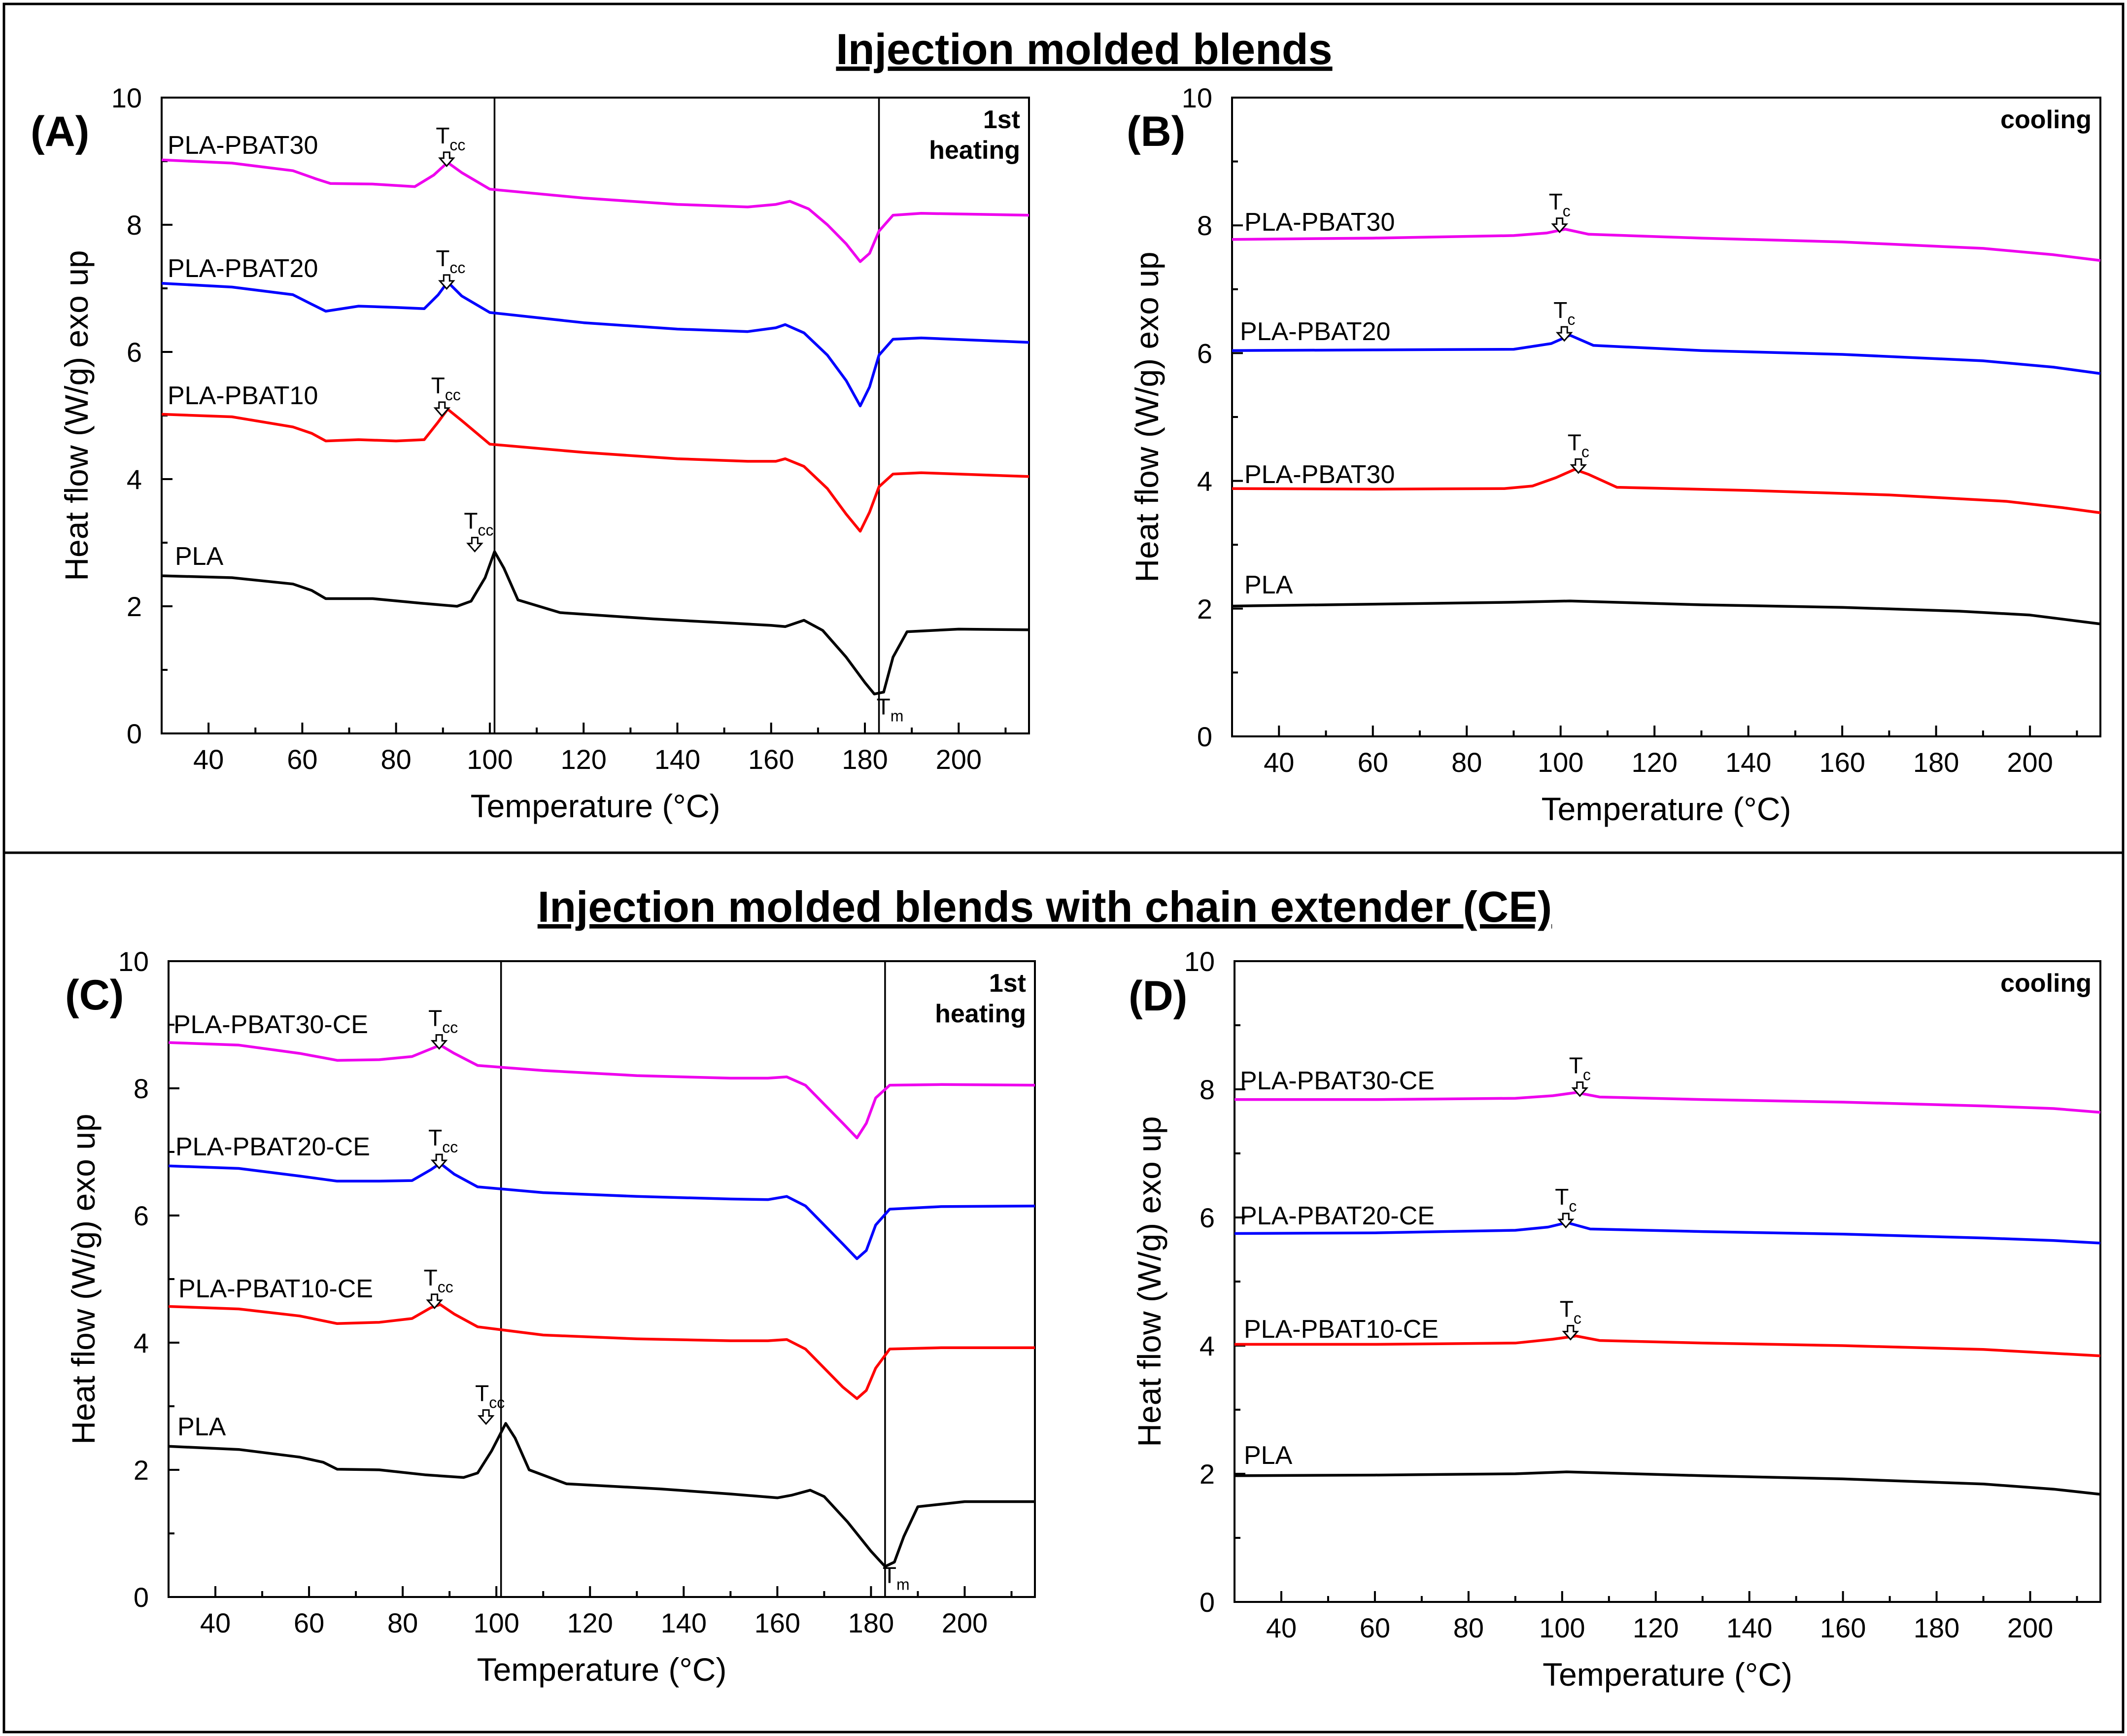 The width and height of the screenshot is (2127, 1736). I want to click on peak-annotation: Tm, so click(896, 1578).